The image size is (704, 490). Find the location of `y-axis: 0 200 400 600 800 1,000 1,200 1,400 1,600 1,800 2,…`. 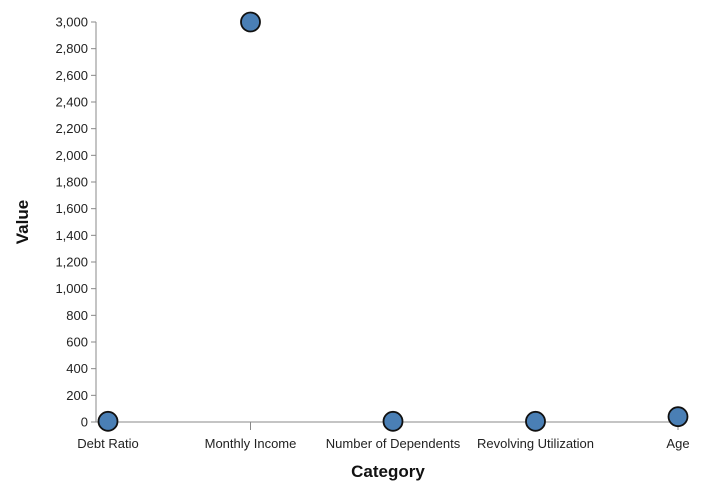

y-axis: 0 200 400 600 800 1,000 1,200 1,400 1,600 1,800 2,… is located at coordinates (76, 222).